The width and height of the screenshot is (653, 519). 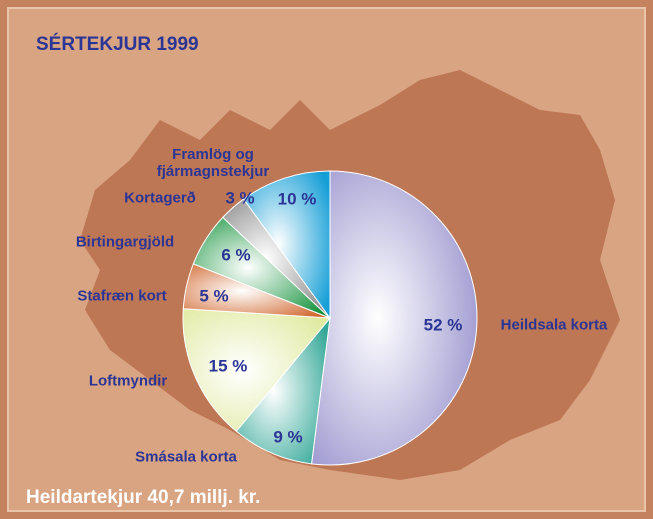 I want to click on chart-title: SÉRTEKJUR 1999, so click(x=117, y=44).